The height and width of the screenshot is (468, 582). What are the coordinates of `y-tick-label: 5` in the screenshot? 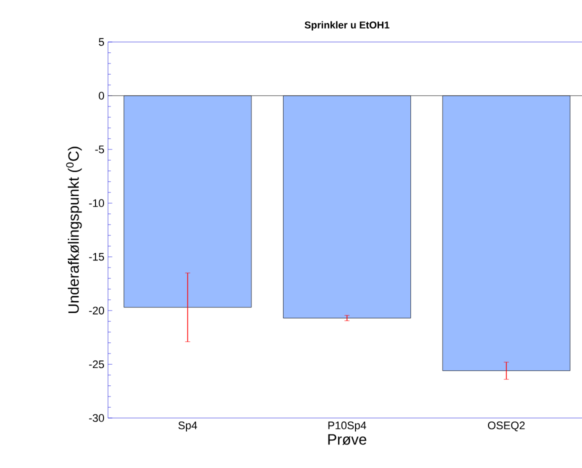 It's located at (101, 42).